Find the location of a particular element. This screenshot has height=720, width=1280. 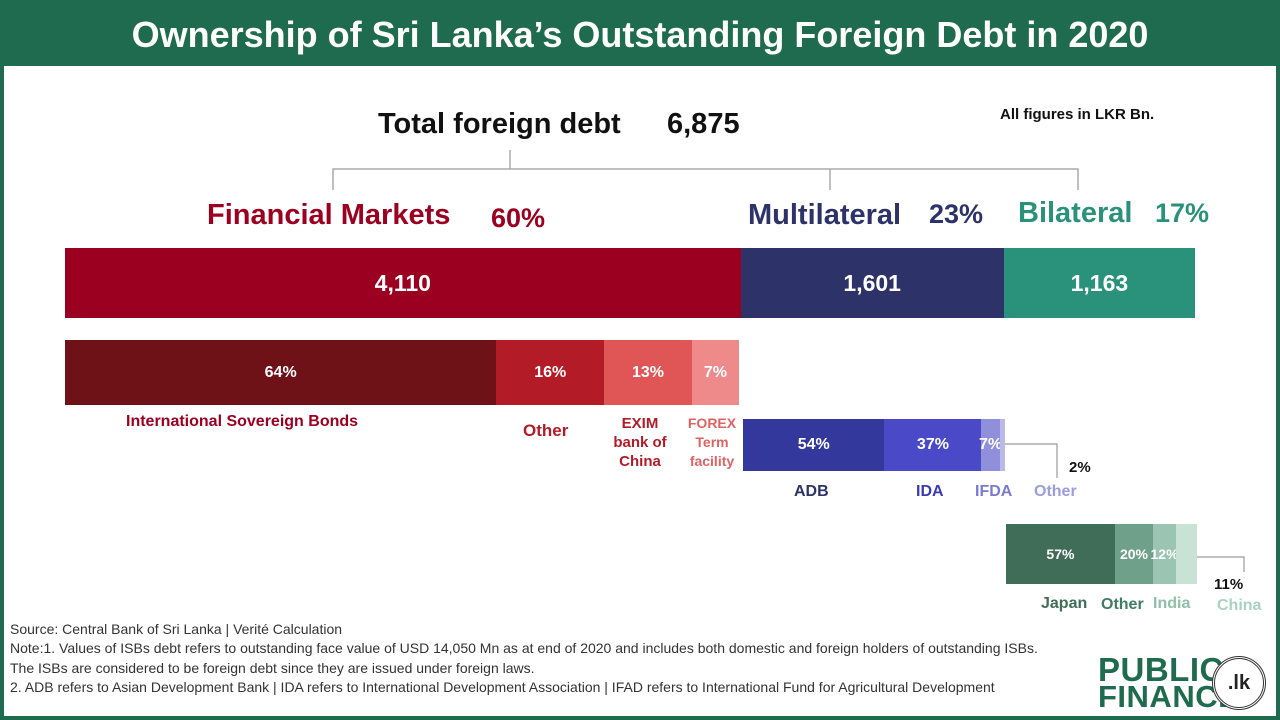

label-india: India is located at coordinates (1172, 603).